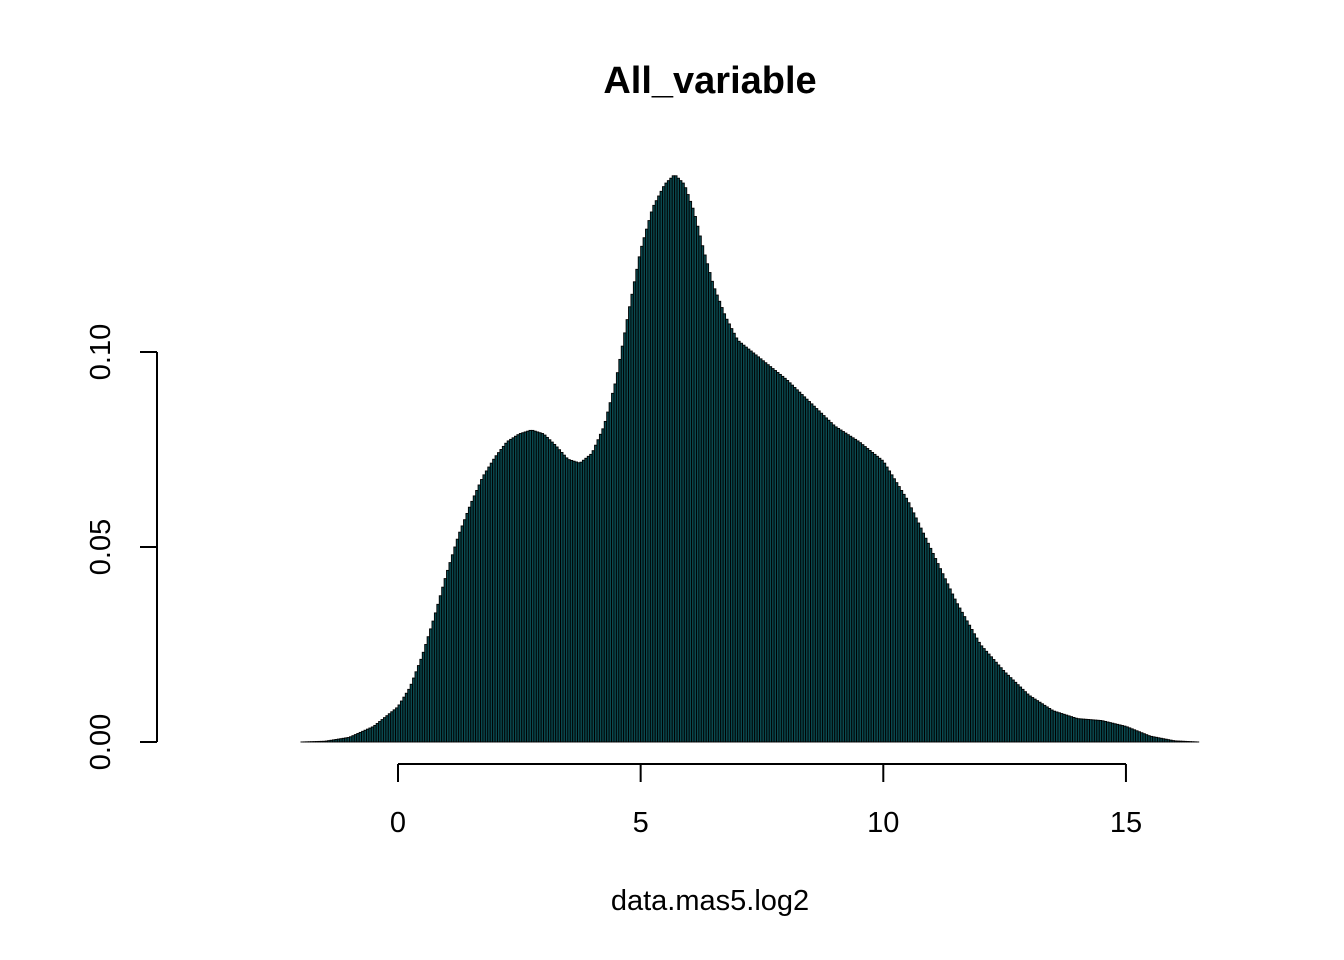 The width and height of the screenshot is (1344, 960). I want to click on y-tick-label: 0.00, so click(101, 742).